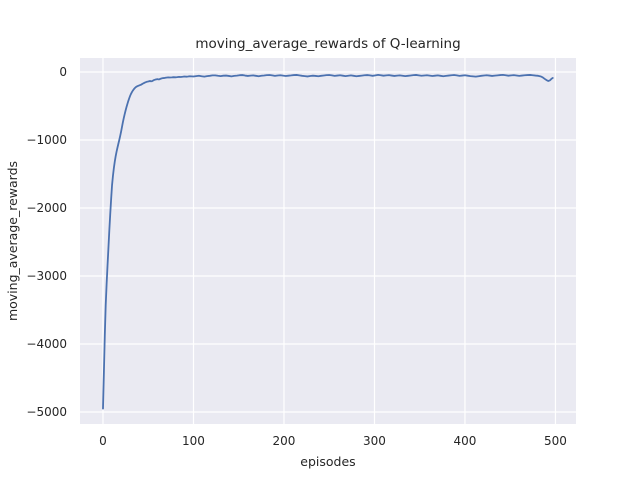 This screenshot has height=480, width=640. Describe the element at coordinates (374, 441) in the screenshot. I see `x-tick-label: 300` at that location.